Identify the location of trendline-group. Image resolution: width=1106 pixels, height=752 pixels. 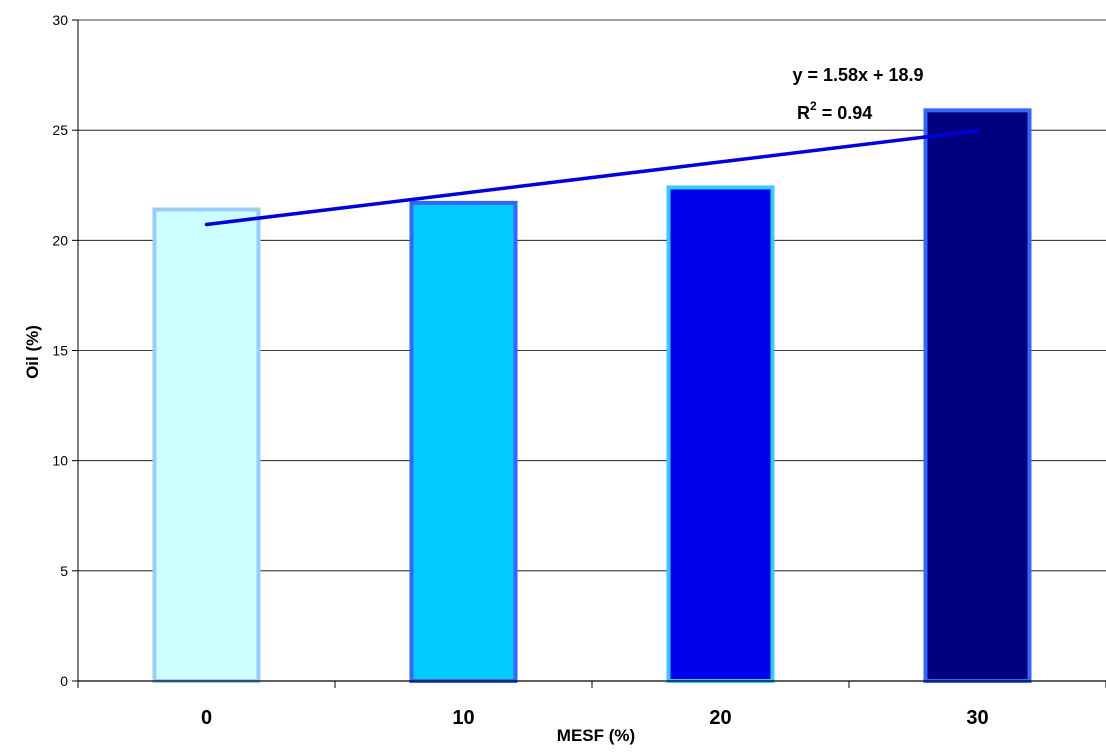
(592, 177).